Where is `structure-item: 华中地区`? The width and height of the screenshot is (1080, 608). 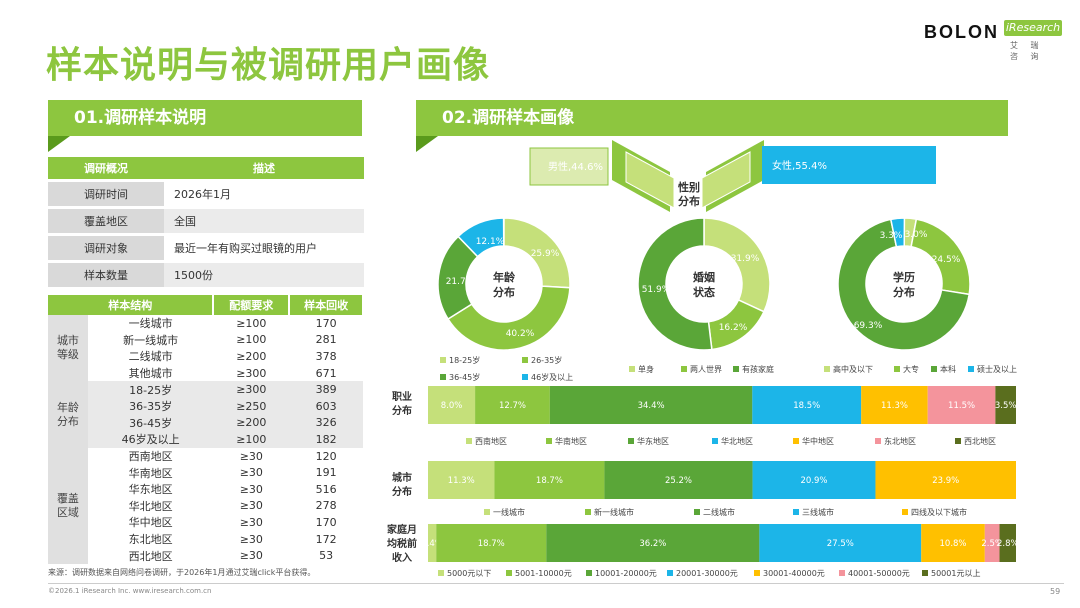 structure-item: 华中地区 is located at coordinates (150, 523).